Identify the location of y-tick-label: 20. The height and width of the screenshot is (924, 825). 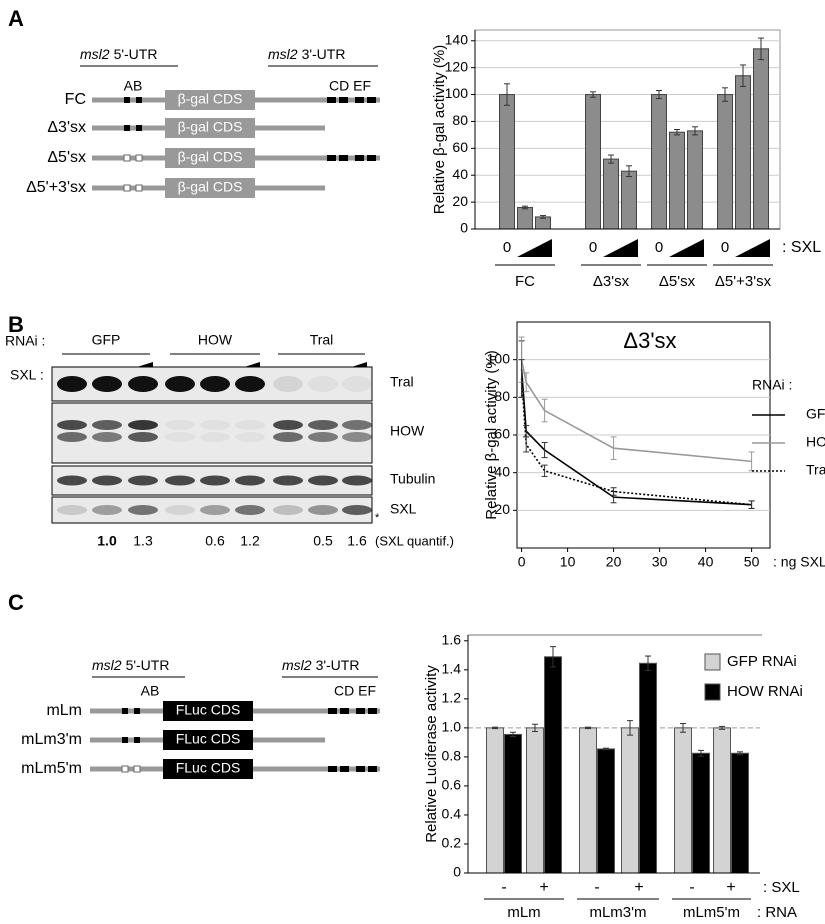
(502, 509).